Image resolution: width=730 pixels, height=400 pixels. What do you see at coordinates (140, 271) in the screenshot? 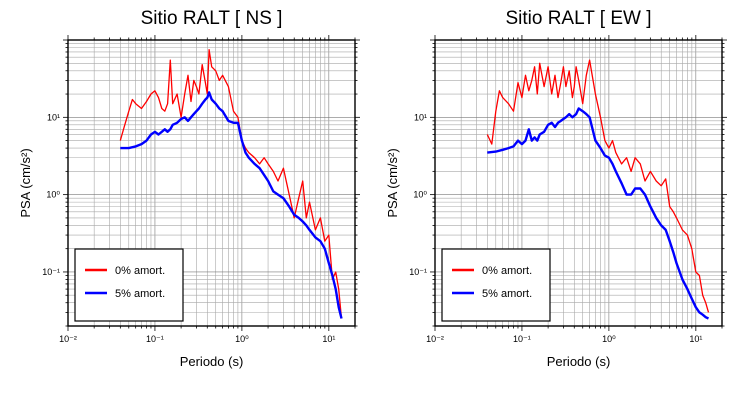
I see `chart-0-legend-label: 0% amort.` at bounding box center [140, 271].